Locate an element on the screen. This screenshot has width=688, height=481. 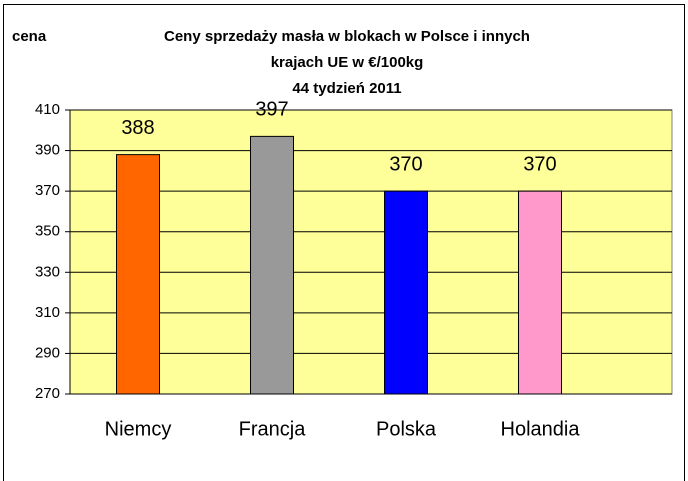
y-axis-label: cena is located at coordinates (29, 36).